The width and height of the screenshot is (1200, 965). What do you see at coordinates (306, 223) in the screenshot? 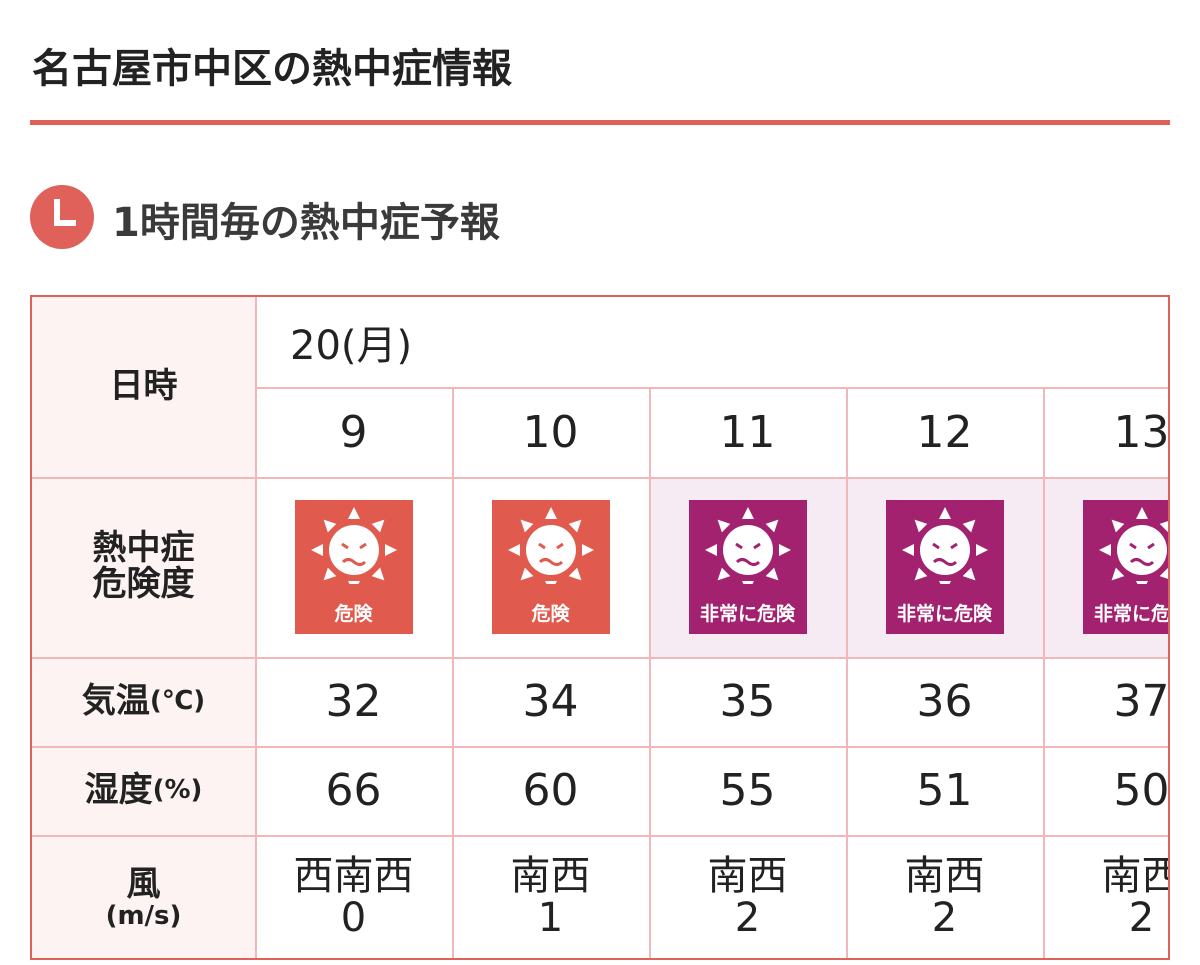
I see `section-title: 1時間毎の熱中症予報` at bounding box center [306, 223].